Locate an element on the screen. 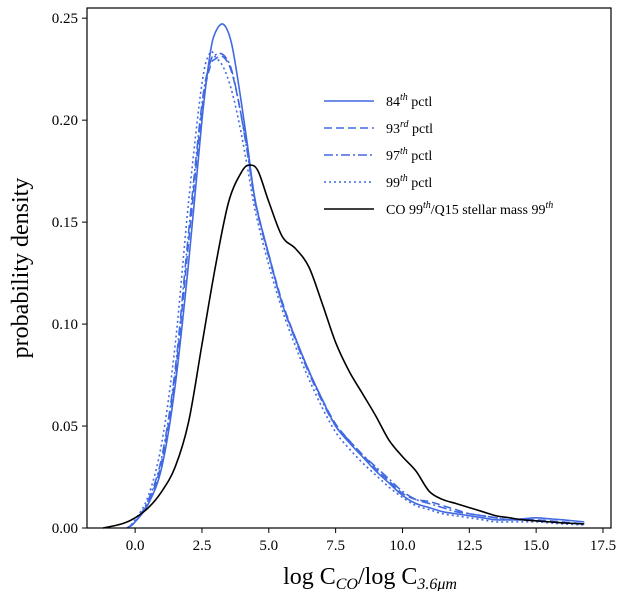  y-tick-label: 0.25 is located at coordinates (65, 19).